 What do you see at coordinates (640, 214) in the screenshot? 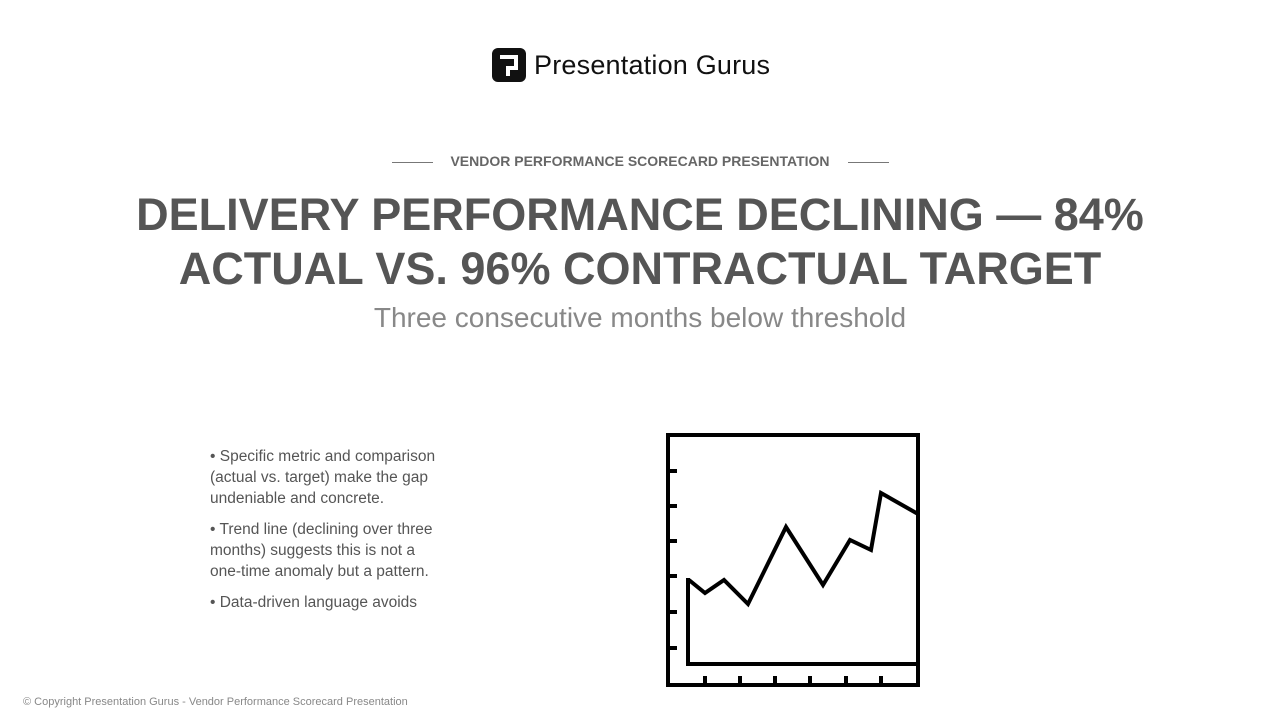
I see `title-line: DELIVERY PERFORMANCE DECLINING — 84%` at bounding box center [640, 214].